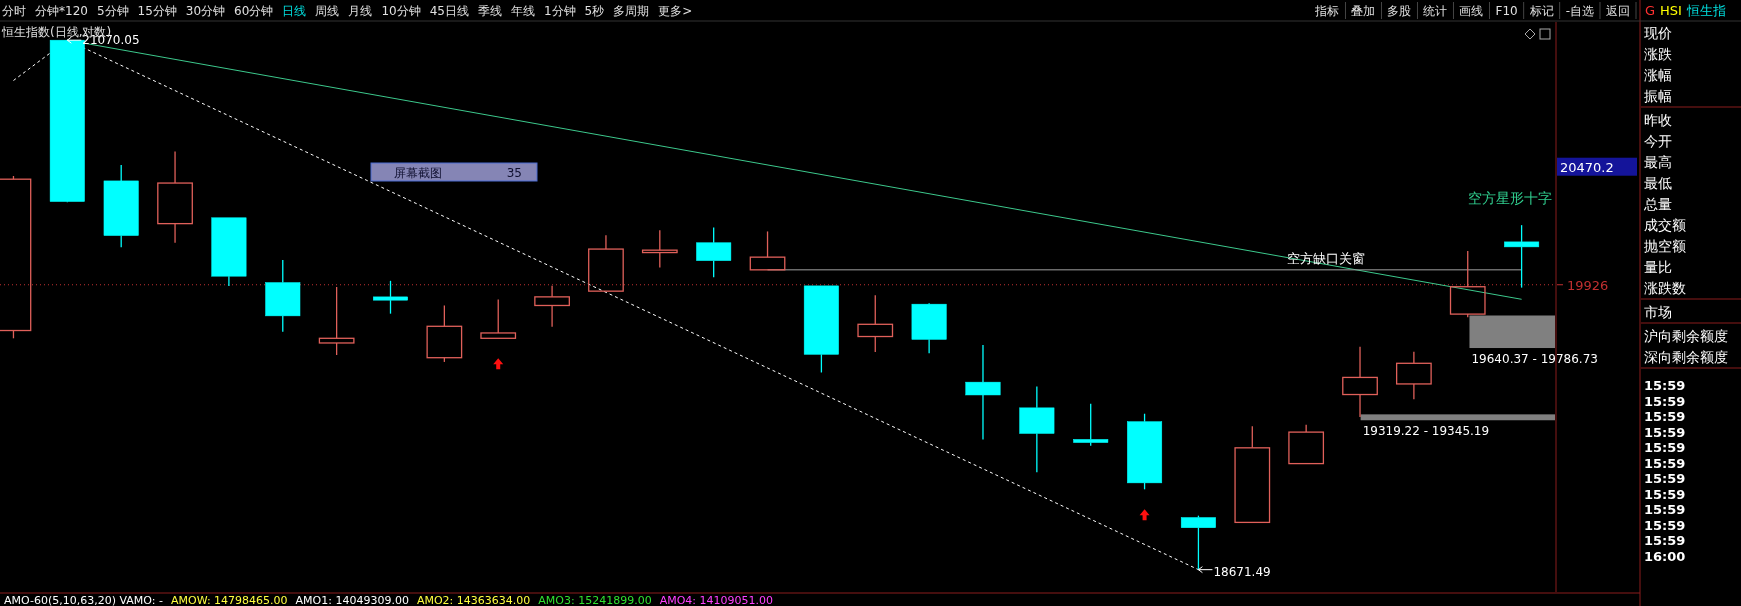 Image resolution: width=1741 pixels, height=606 pixels. Describe the element at coordinates (631, 11) in the screenshot. I see `text: 多周期` at that location.